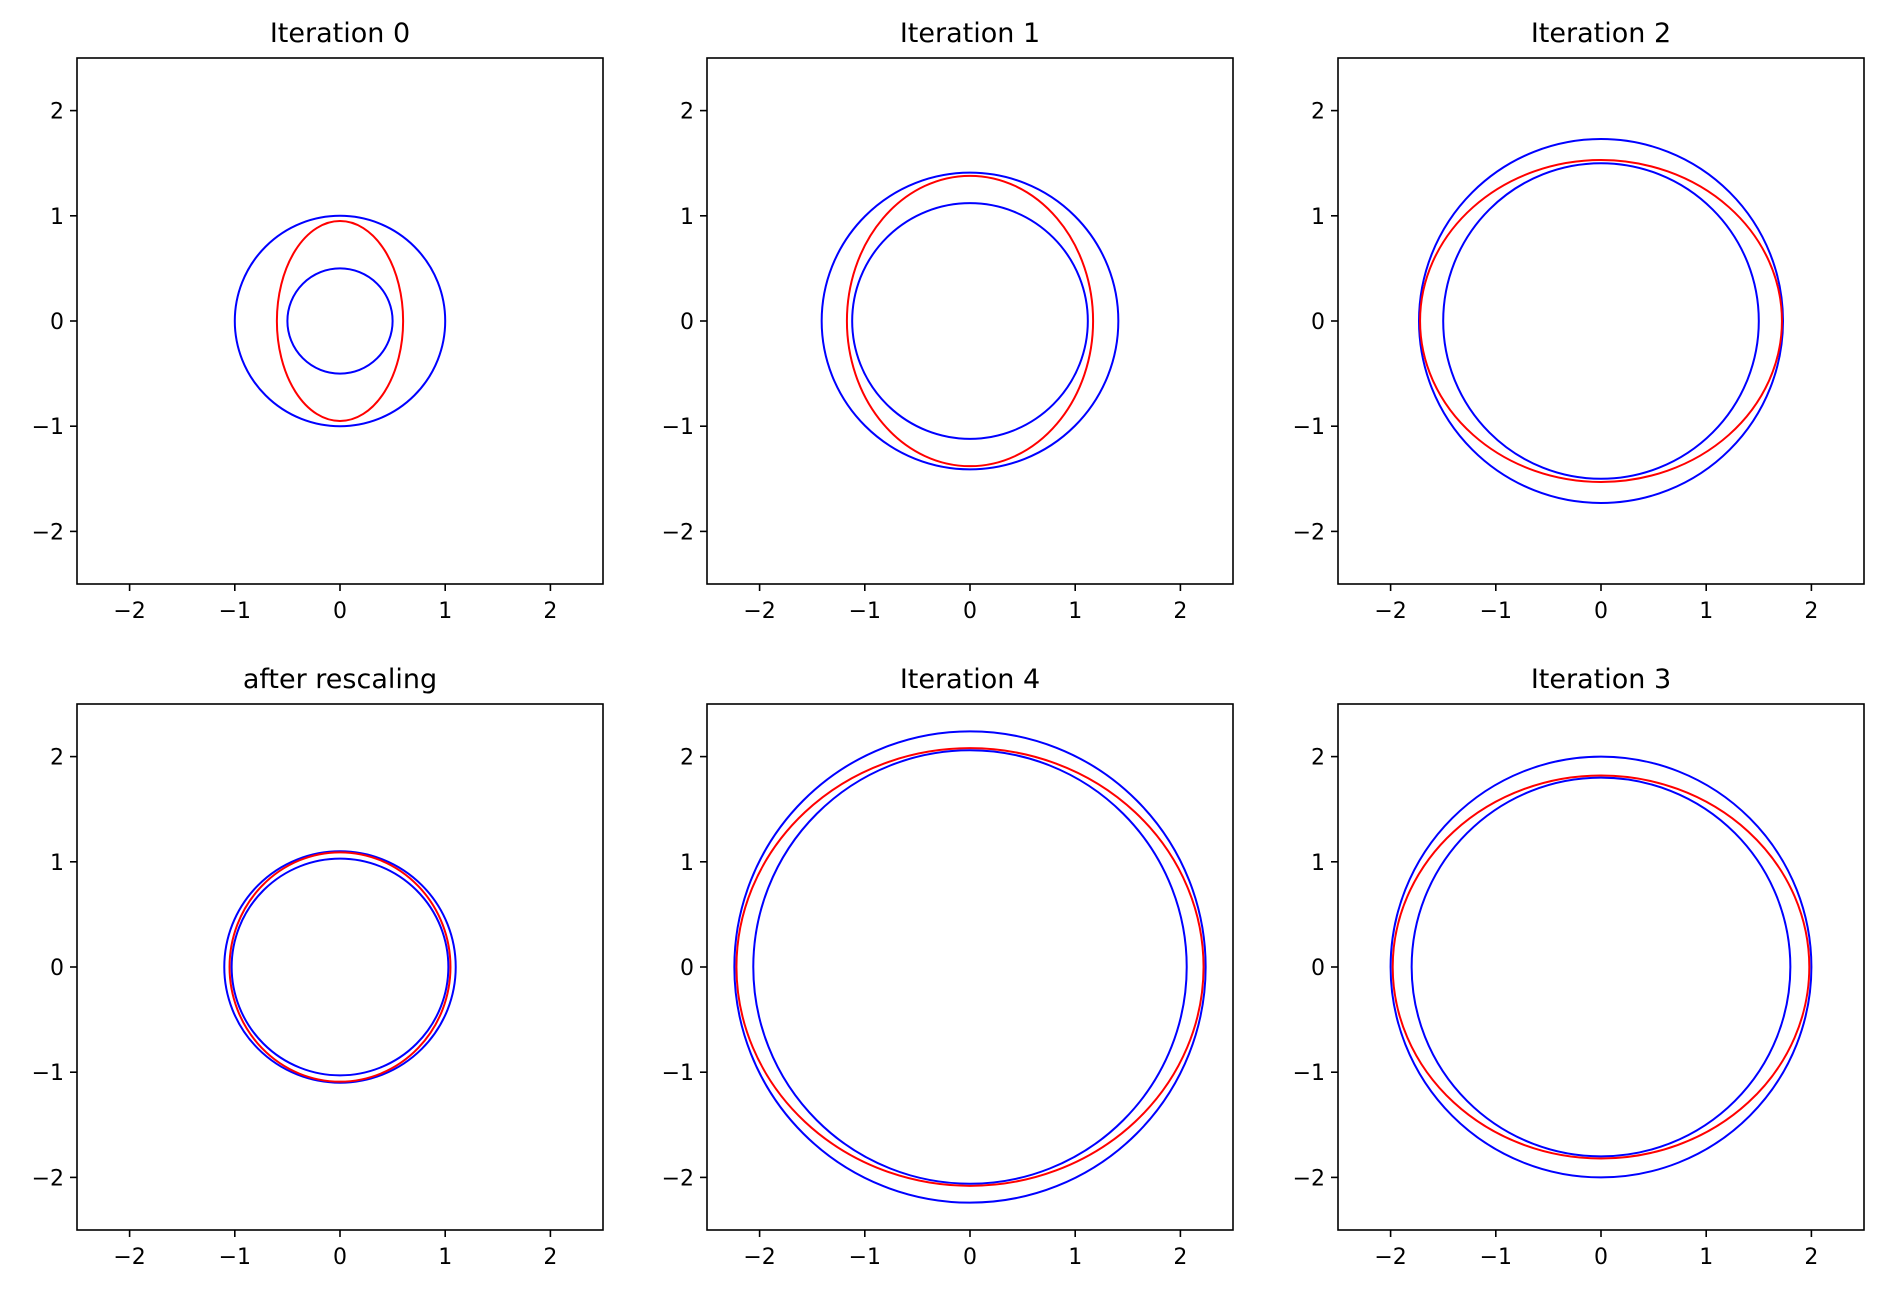 Image resolution: width=1881 pixels, height=1293 pixels. I want to click on panel-title: Iteration 1, so click(970, 33).